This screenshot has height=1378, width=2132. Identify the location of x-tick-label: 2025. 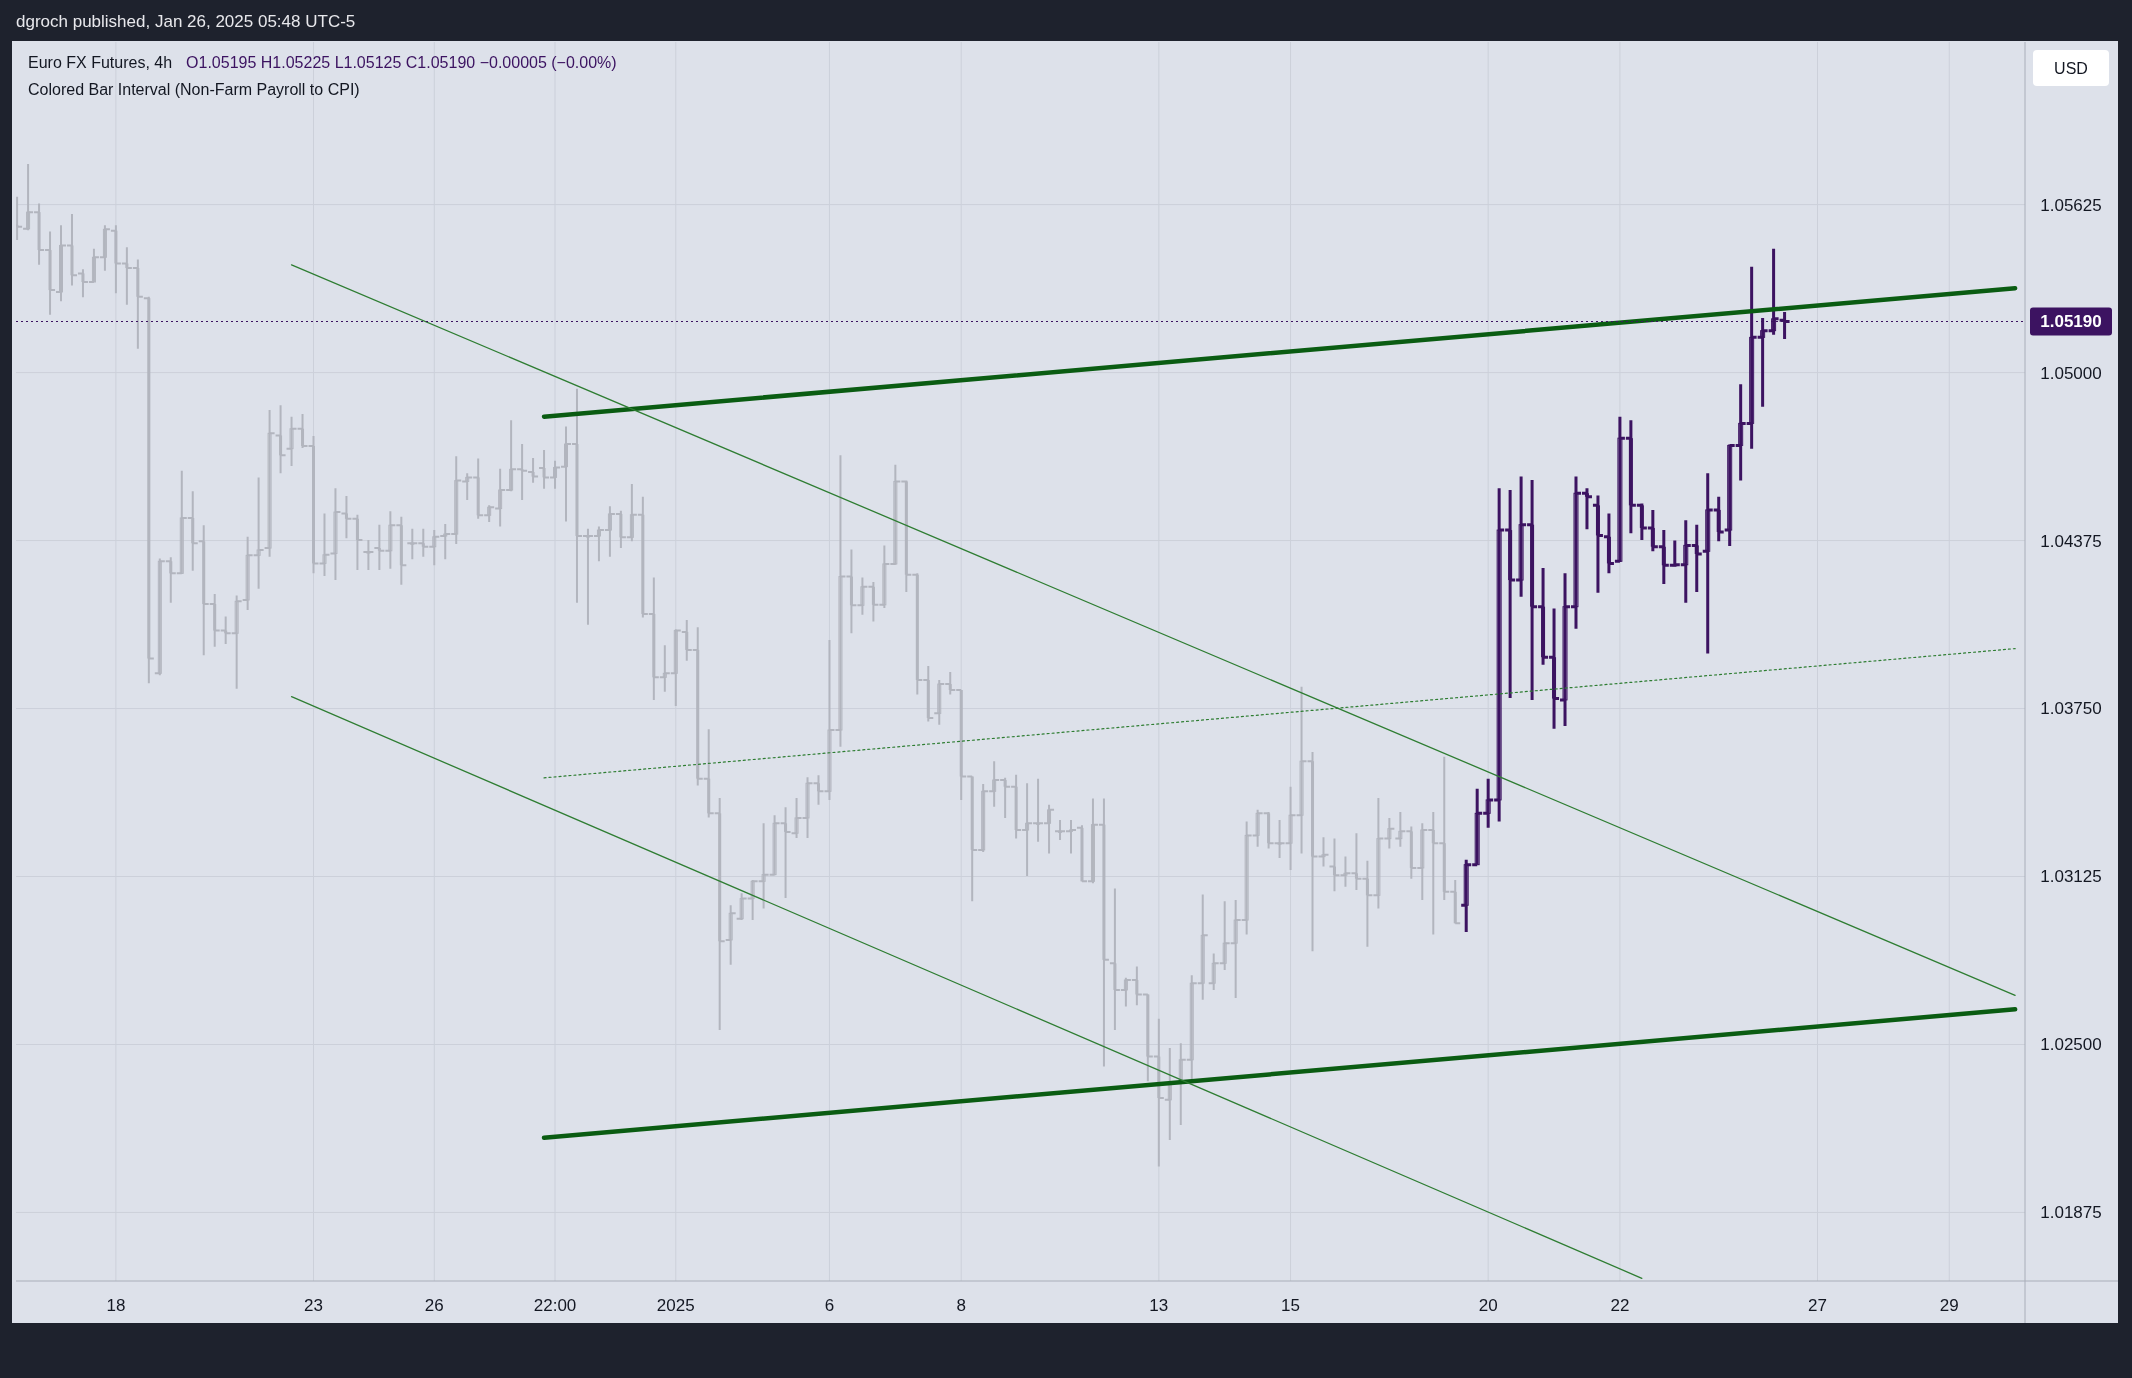
(675, 1305).